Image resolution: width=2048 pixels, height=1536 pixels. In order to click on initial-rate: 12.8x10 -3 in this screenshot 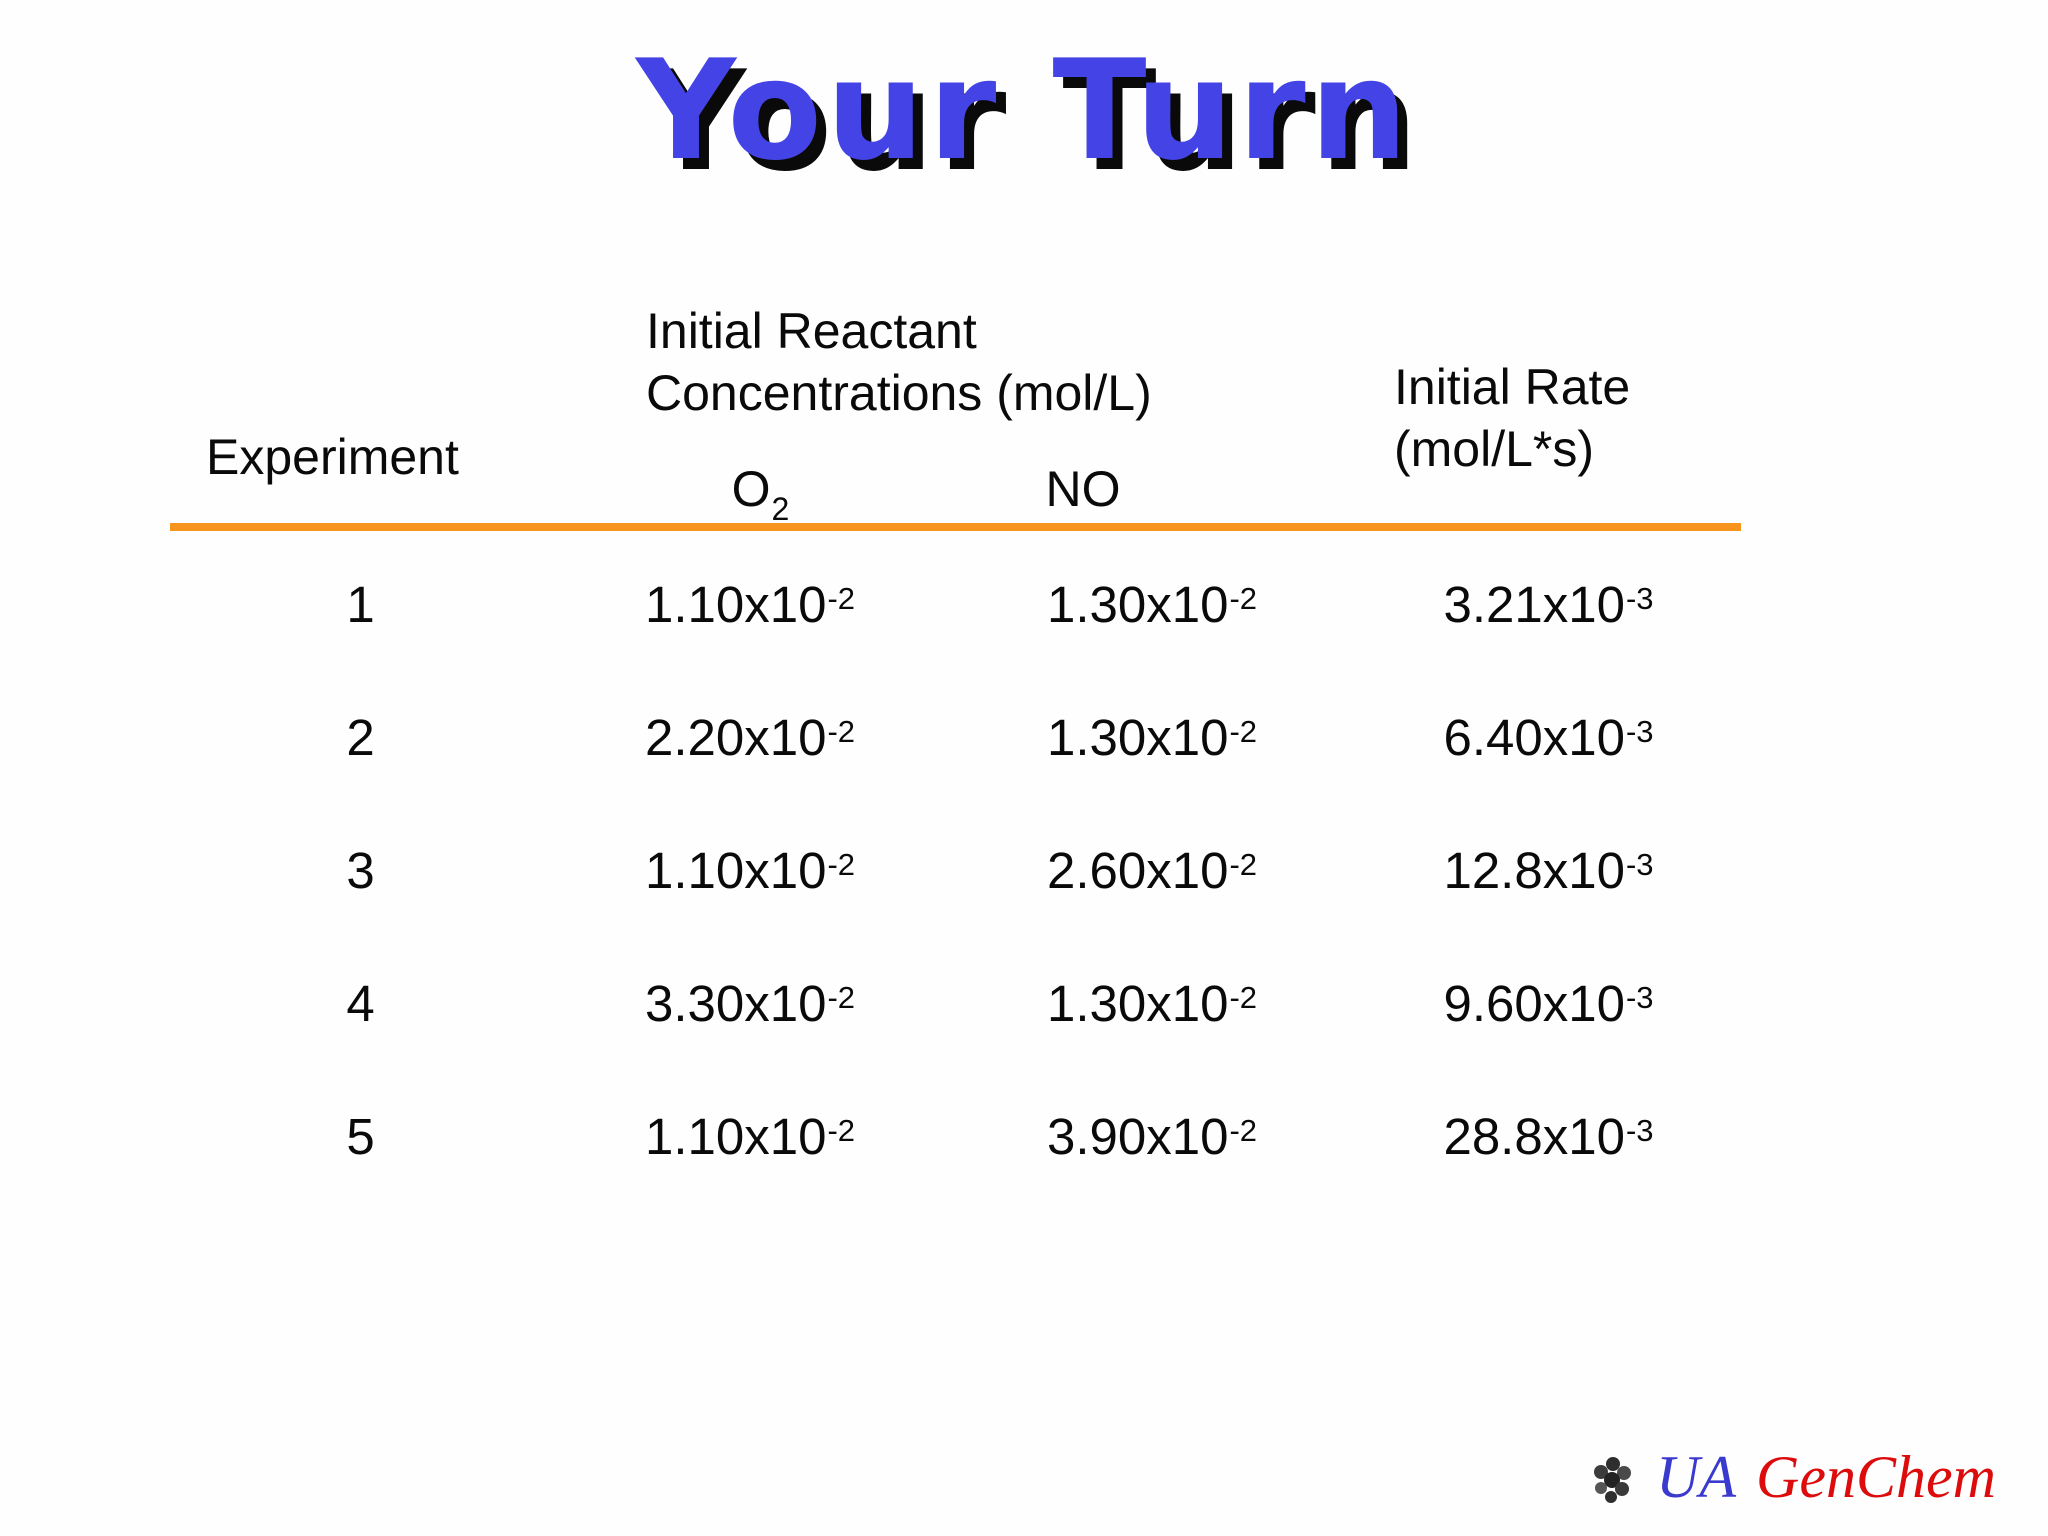, I will do `click(1548, 870)`.